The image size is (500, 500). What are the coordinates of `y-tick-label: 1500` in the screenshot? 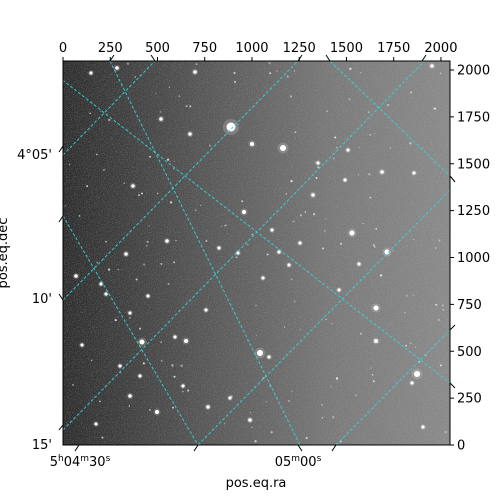 It's located at (473, 164).